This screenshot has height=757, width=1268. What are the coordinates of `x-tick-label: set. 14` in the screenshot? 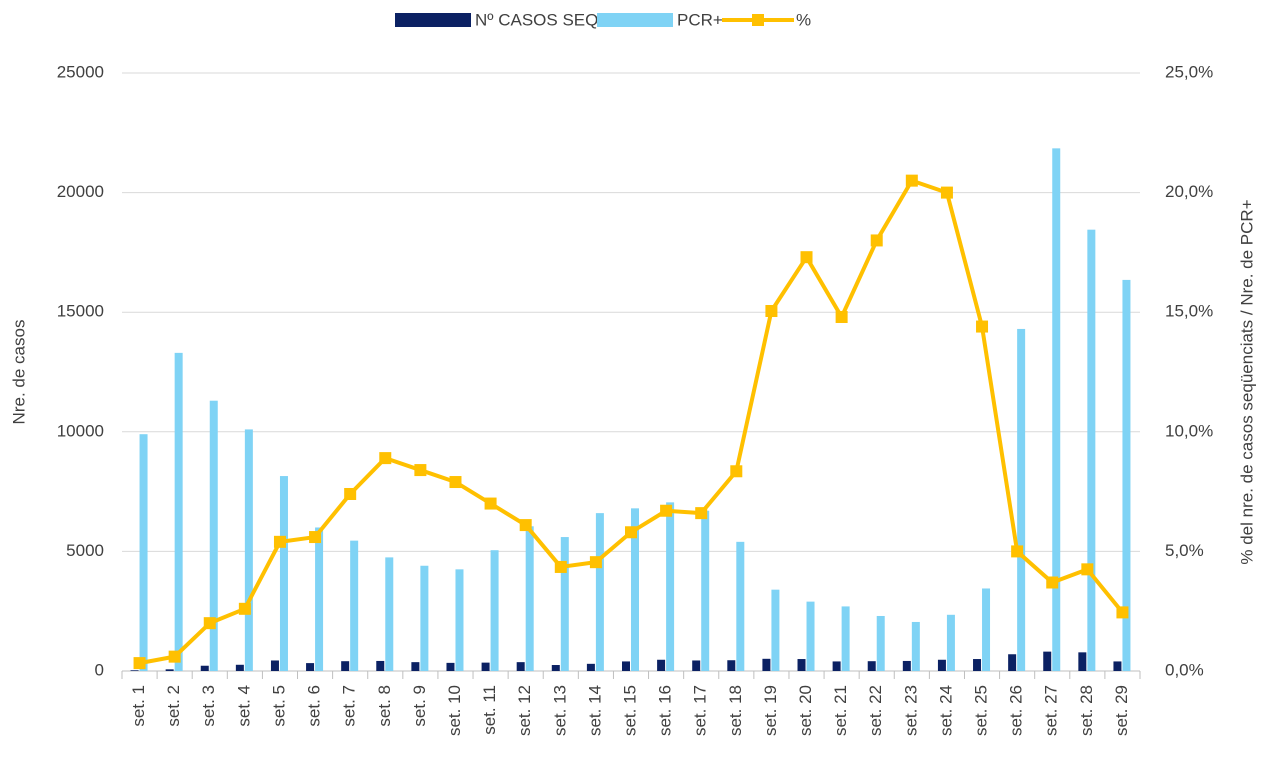 It's located at (594, 710).